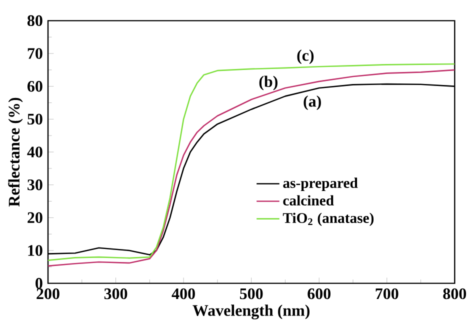 This screenshot has height=326, width=474. Describe the element at coordinates (116, 294) in the screenshot. I see `x-tick-label: 300` at that location.